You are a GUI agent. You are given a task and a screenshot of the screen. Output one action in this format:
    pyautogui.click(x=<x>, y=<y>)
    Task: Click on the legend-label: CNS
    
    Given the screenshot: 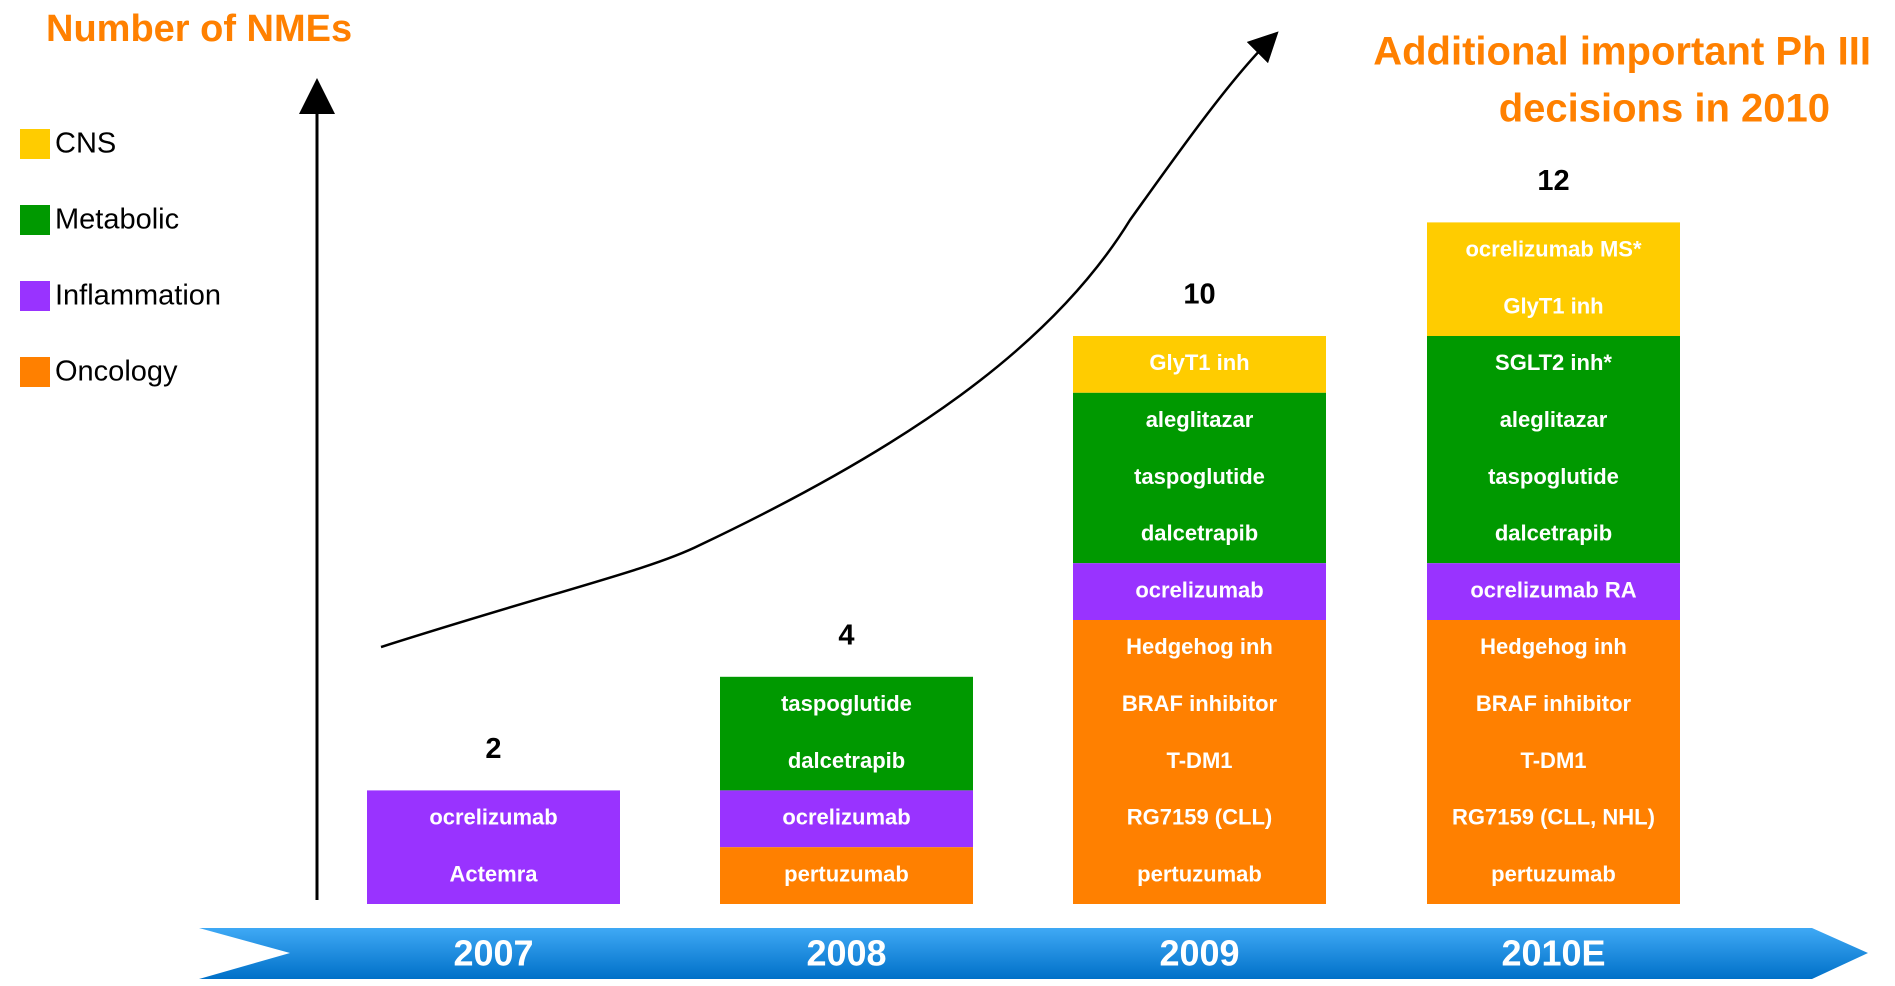 What is the action you would take?
    pyautogui.click(x=85, y=144)
    